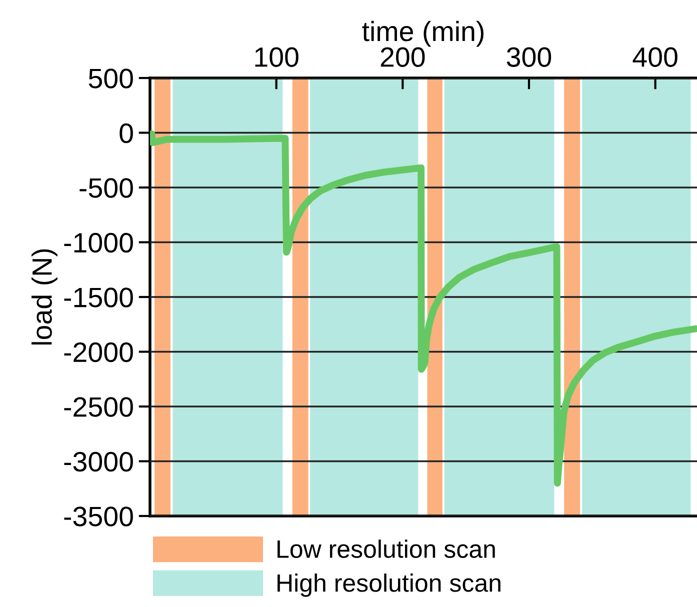 This screenshot has height=607, width=697. I want to click on x-tick-label: 300, so click(529, 57).